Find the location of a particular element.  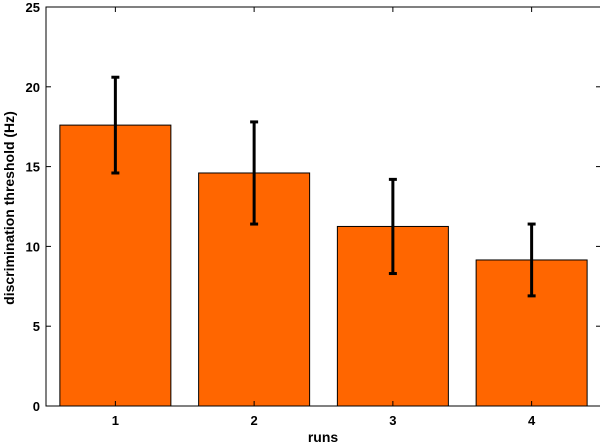

y-tick-label-25: 25 is located at coordinates (33, 7).